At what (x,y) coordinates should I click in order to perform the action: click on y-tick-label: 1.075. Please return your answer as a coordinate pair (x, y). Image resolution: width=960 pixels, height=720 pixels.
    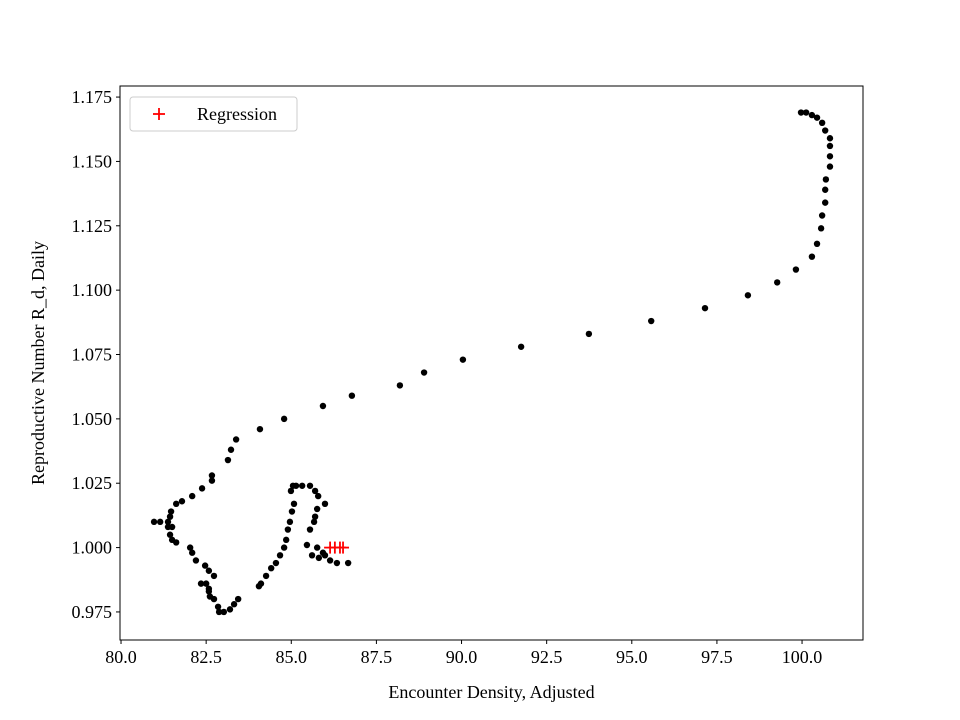
    Looking at the image, I should click on (92, 355).